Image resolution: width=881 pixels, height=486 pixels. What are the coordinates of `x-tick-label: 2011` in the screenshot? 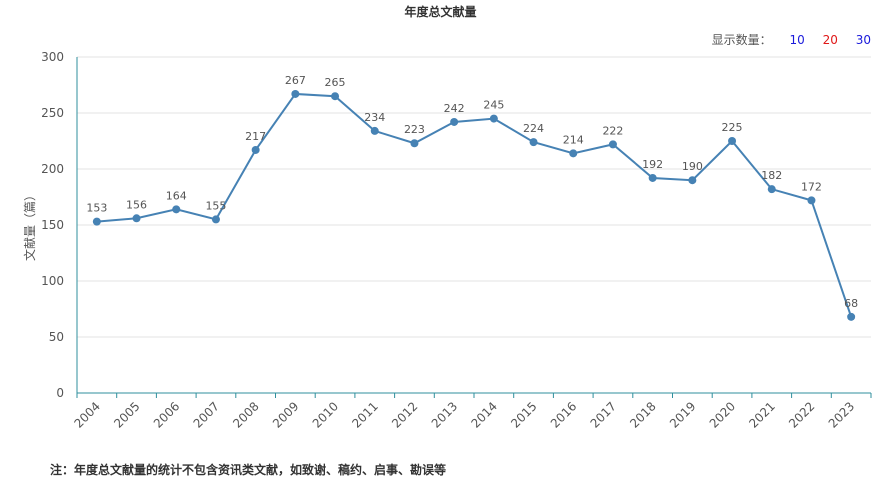 It's located at (364, 414).